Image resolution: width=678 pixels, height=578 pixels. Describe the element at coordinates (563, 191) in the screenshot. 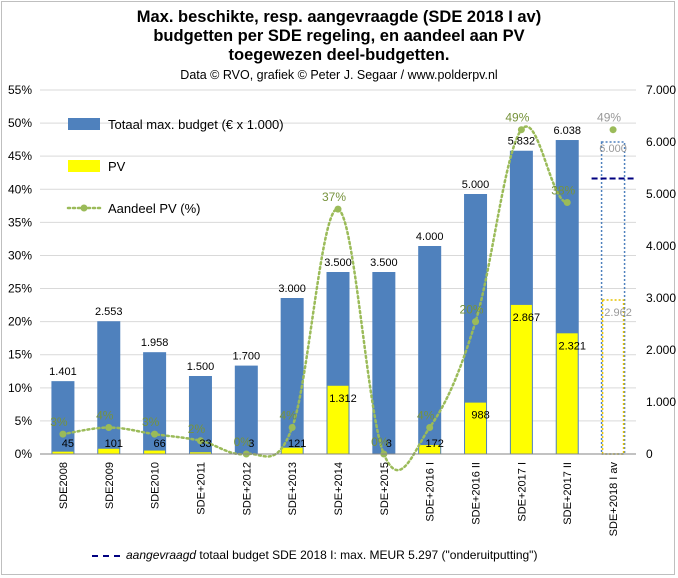

I see `share-data-label: 38%` at that location.